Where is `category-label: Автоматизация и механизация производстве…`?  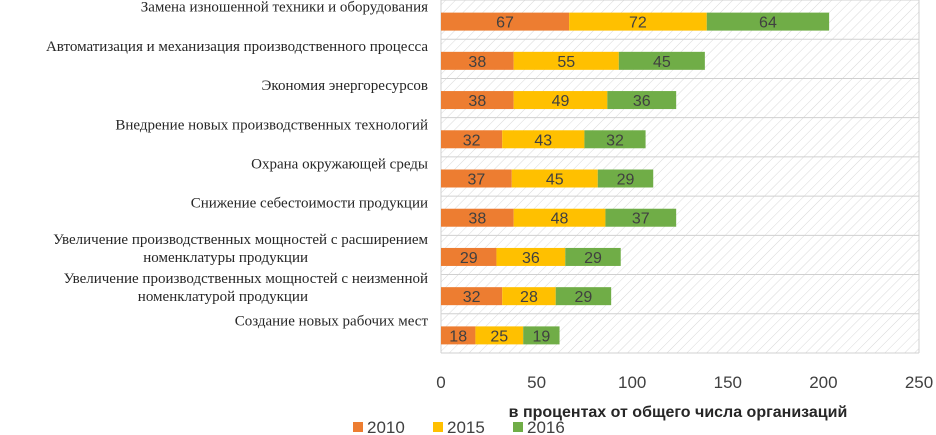
category-label: Автоматизация и механизация производстве… is located at coordinates (237, 47).